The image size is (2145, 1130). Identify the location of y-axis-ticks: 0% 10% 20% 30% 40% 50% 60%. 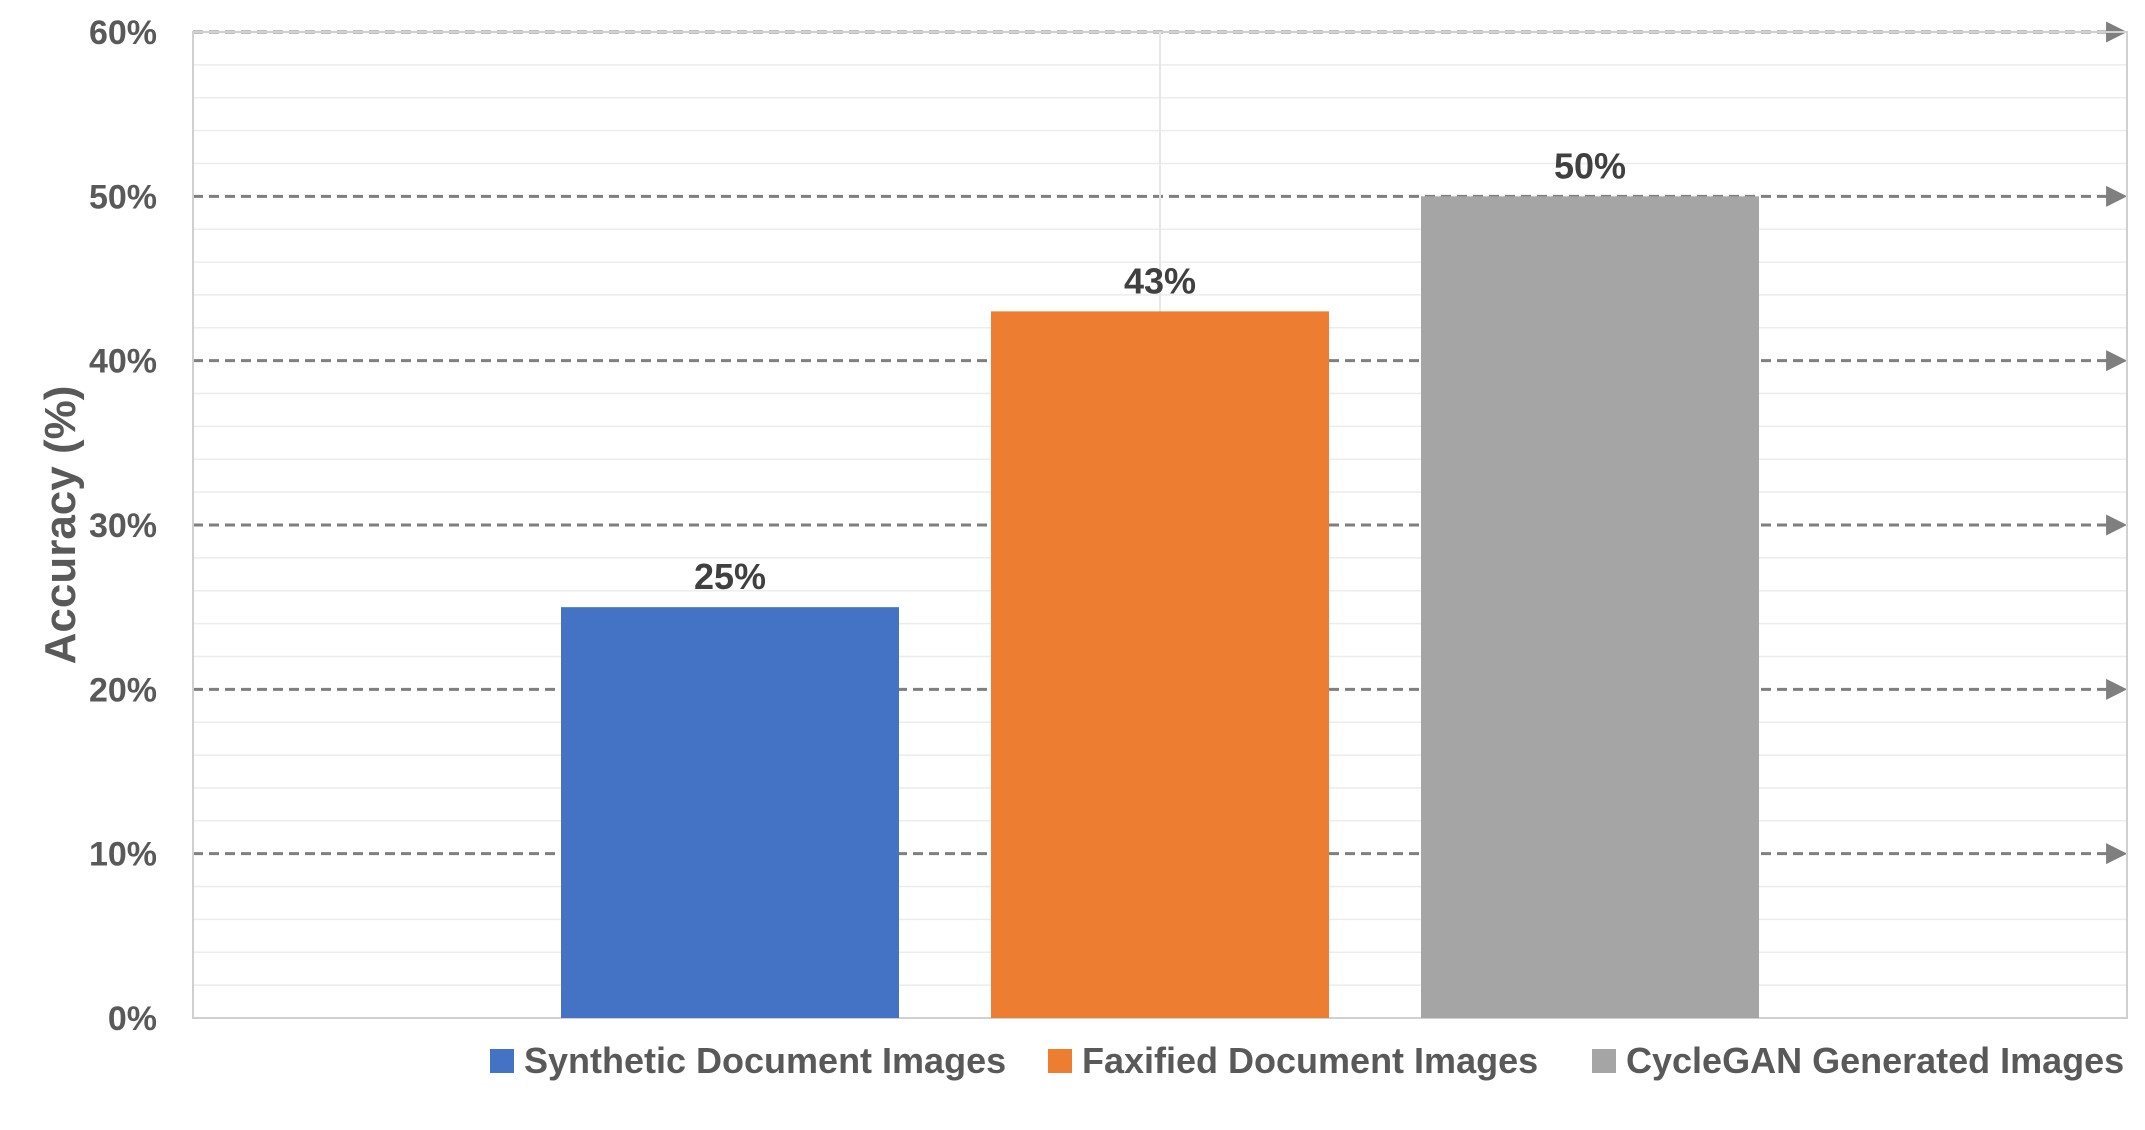
(123, 526).